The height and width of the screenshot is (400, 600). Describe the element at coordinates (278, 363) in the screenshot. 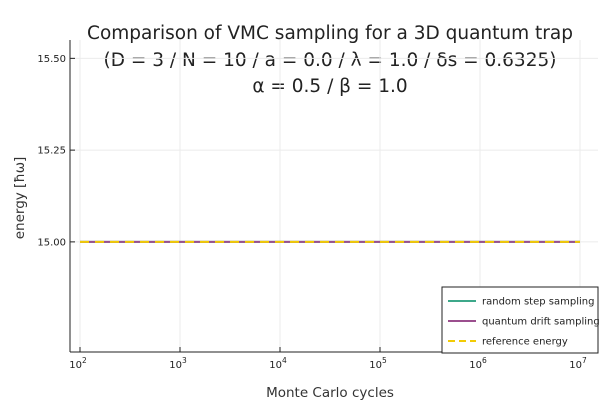

I see `x-tick-label: 10⁴` at that location.